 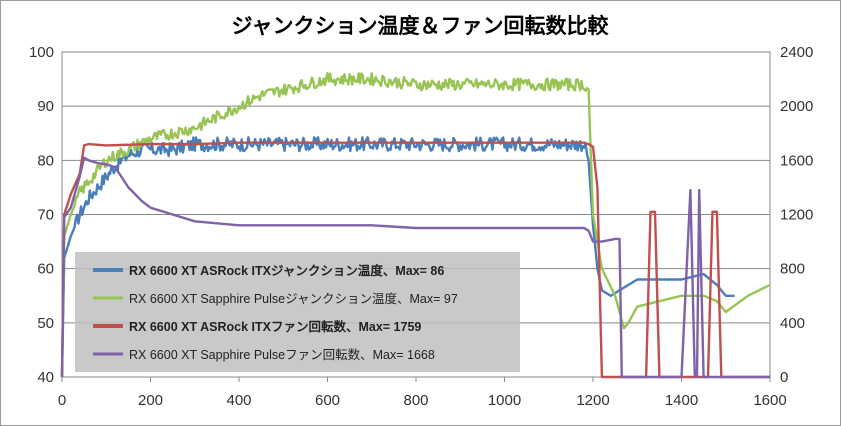 I want to click on y-right-tick-label: 2400, so click(x=796, y=52).